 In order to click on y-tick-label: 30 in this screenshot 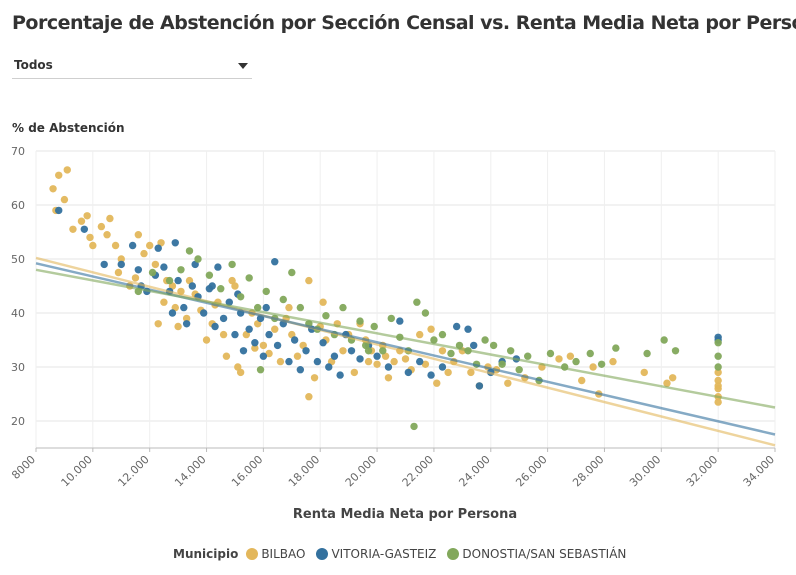, I will do `click(18, 367)`.